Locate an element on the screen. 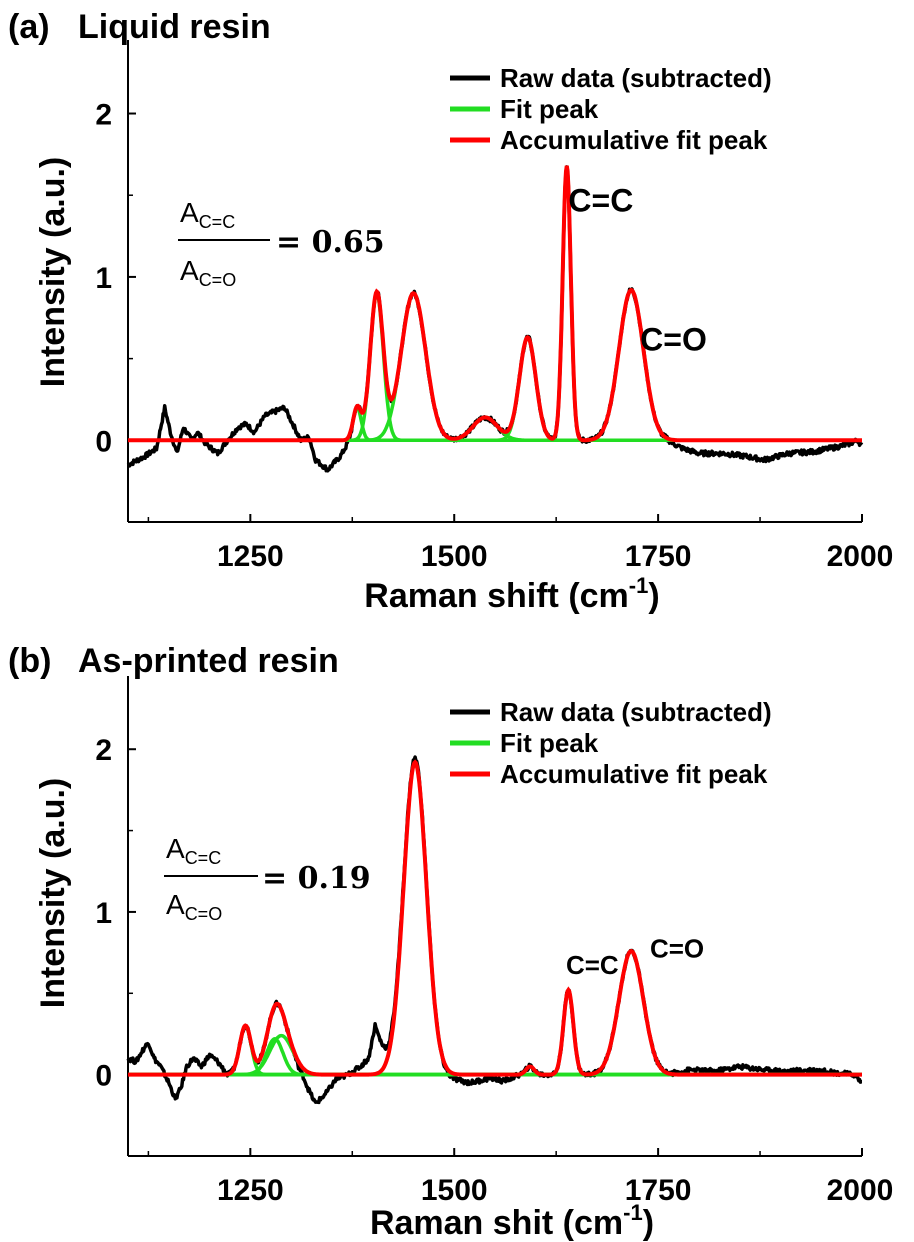 Image resolution: width=914 pixels, height=1242 pixels. panel-b-title: As-printed resin is located at coordinates (208, 661).